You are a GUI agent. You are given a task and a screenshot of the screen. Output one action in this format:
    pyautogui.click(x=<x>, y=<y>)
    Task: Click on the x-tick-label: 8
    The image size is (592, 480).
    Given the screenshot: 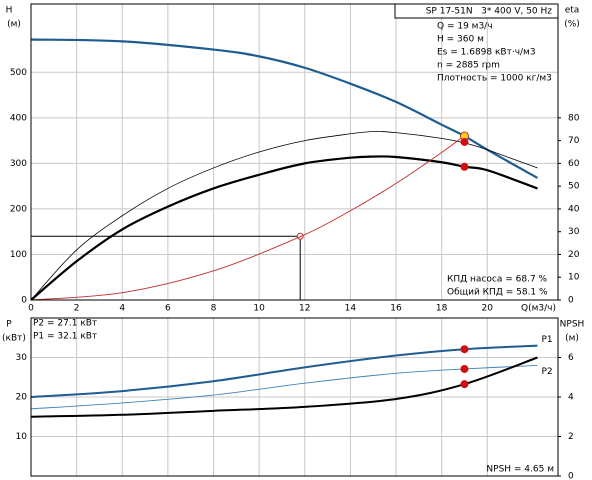 What is the action you would take?
    pyautogui.click(x=214, y=309)
    